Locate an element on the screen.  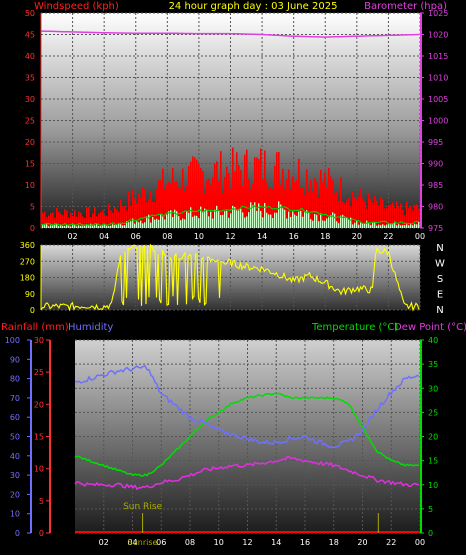
baro-tick-label: 1000 is located at coordinates (438, 121).